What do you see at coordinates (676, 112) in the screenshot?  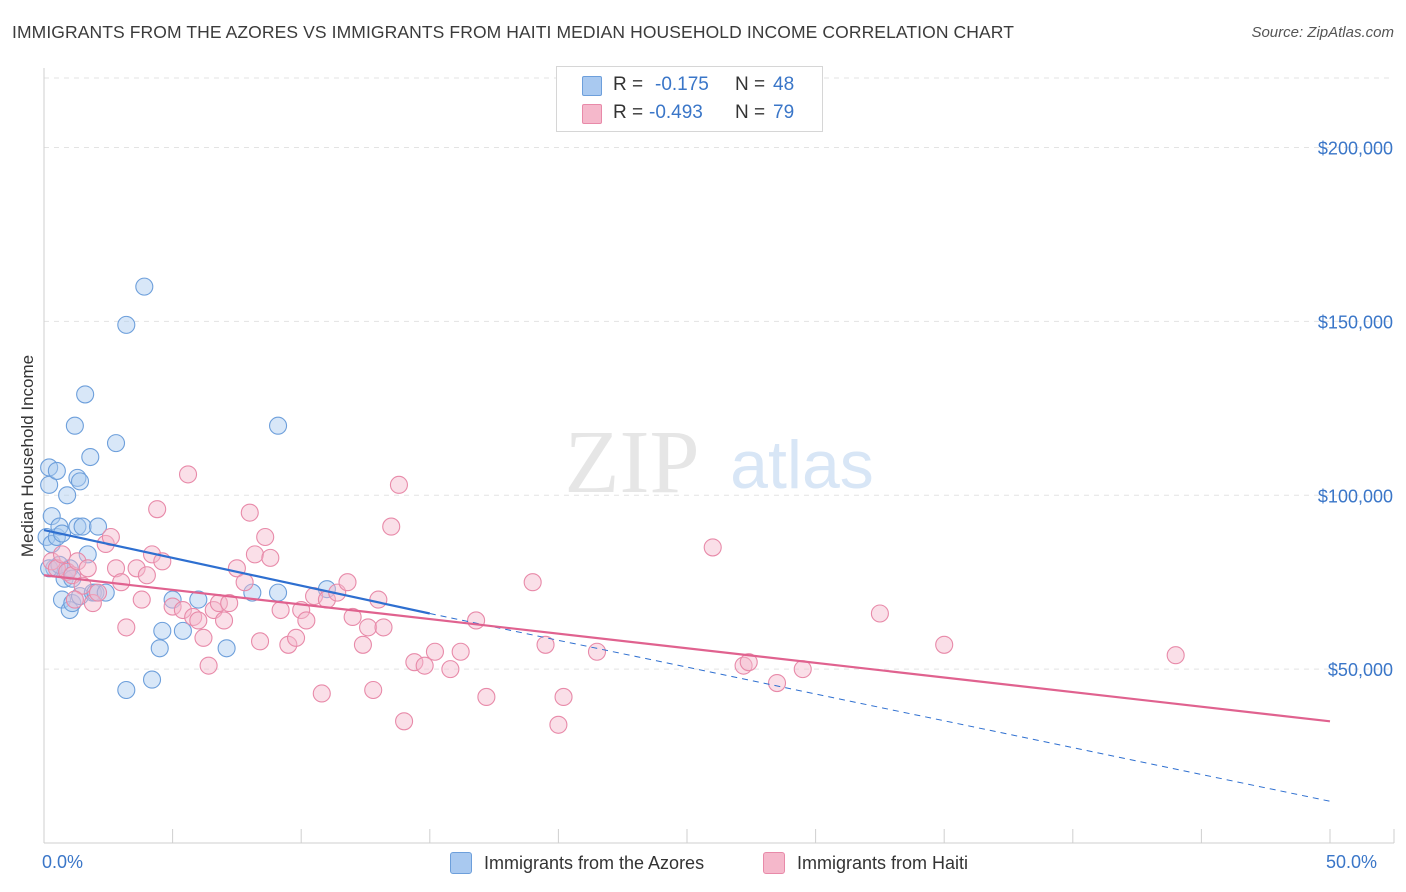 I see `stats-r-value: -0.493` at bounding box center [676, 112].